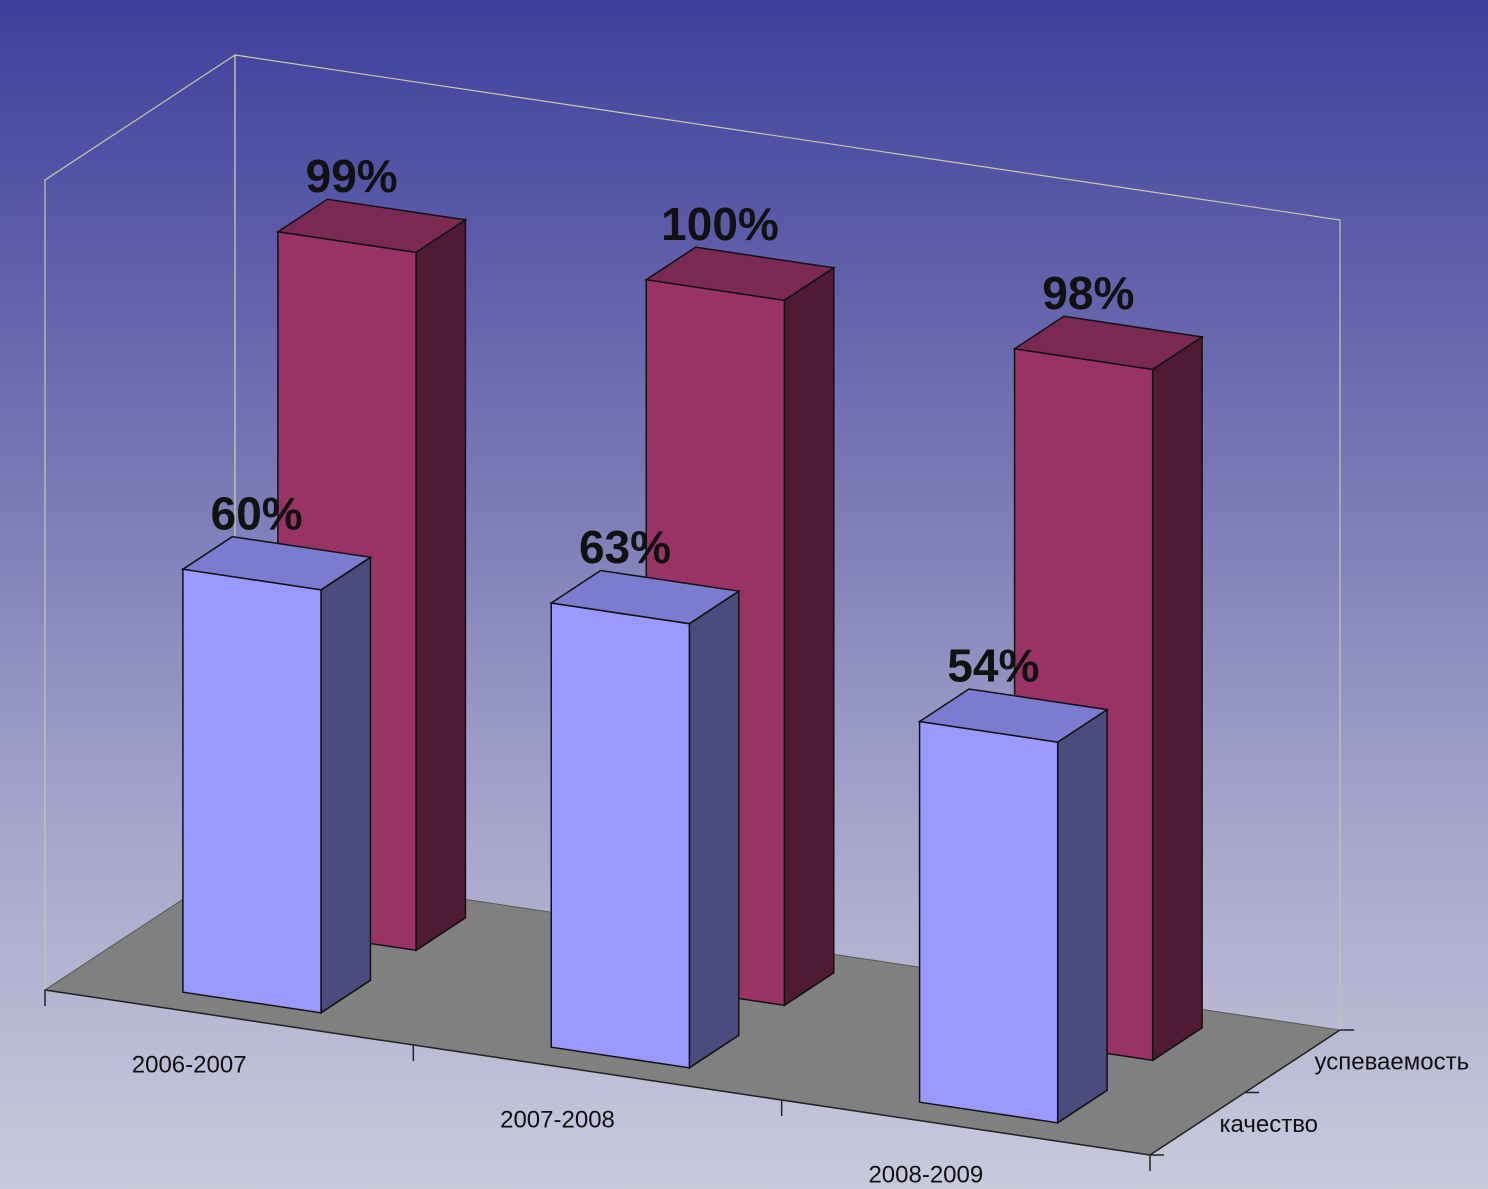 The width and height of the screenshot is (1488, 1189). Describe the element at coordinates (993, 666) in the screenshot. I see `data-label: 54%` at that location.